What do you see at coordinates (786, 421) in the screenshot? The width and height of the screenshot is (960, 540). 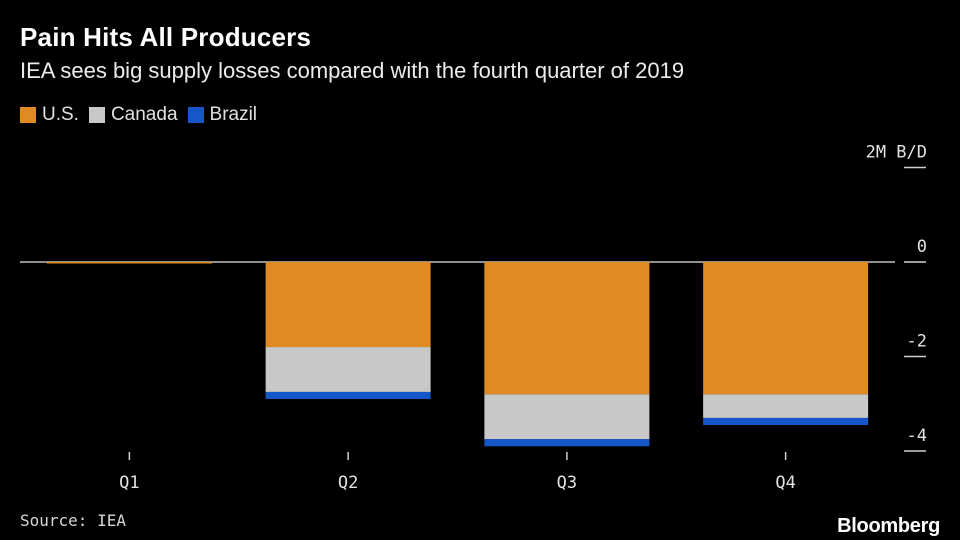 I see `bar-brazil-q4` at bounding box center [786, 421].